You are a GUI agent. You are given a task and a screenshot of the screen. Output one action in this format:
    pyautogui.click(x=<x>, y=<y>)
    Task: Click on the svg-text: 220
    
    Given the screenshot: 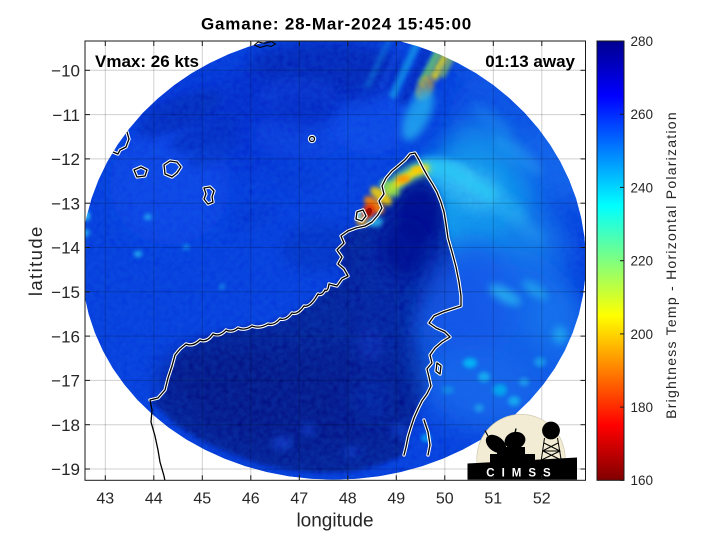 What is the action you would take?
    pyautogui.click(x=642, y=261)
    